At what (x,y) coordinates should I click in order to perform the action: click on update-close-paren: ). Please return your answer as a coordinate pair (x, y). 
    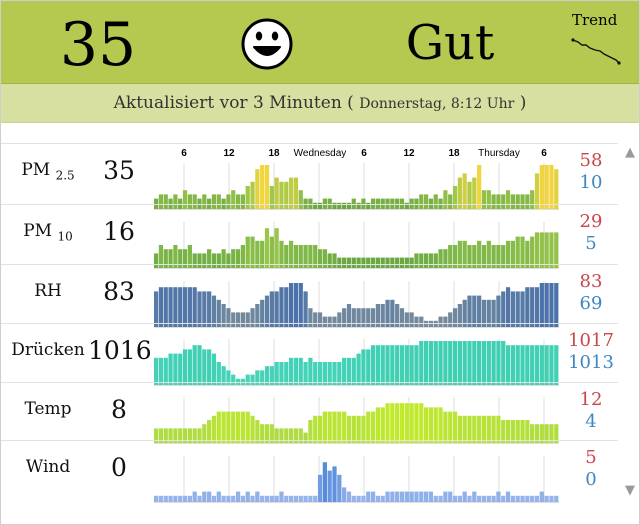
    Looking at the image, I should click on (523, 103).